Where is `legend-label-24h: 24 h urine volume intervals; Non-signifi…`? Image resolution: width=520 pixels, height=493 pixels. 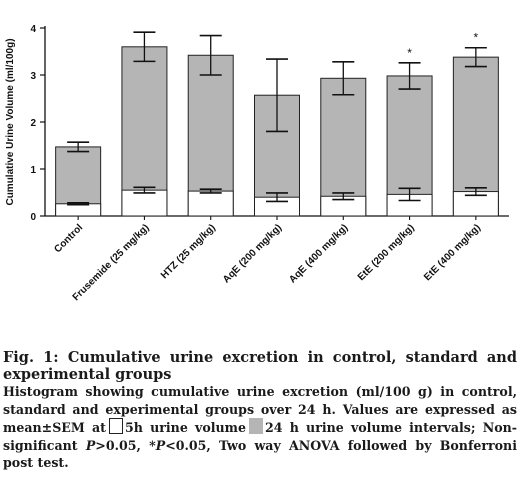 legend-label-24h: 24 h urine volume intervals; Non-signifi… is located at coordinates (260, 436).